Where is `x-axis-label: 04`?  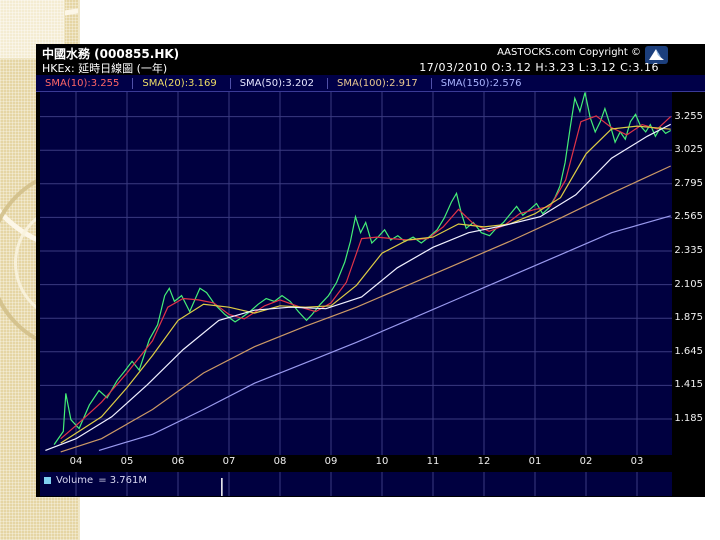 x-axis-label: 04 is located at coordinates (76, 461).